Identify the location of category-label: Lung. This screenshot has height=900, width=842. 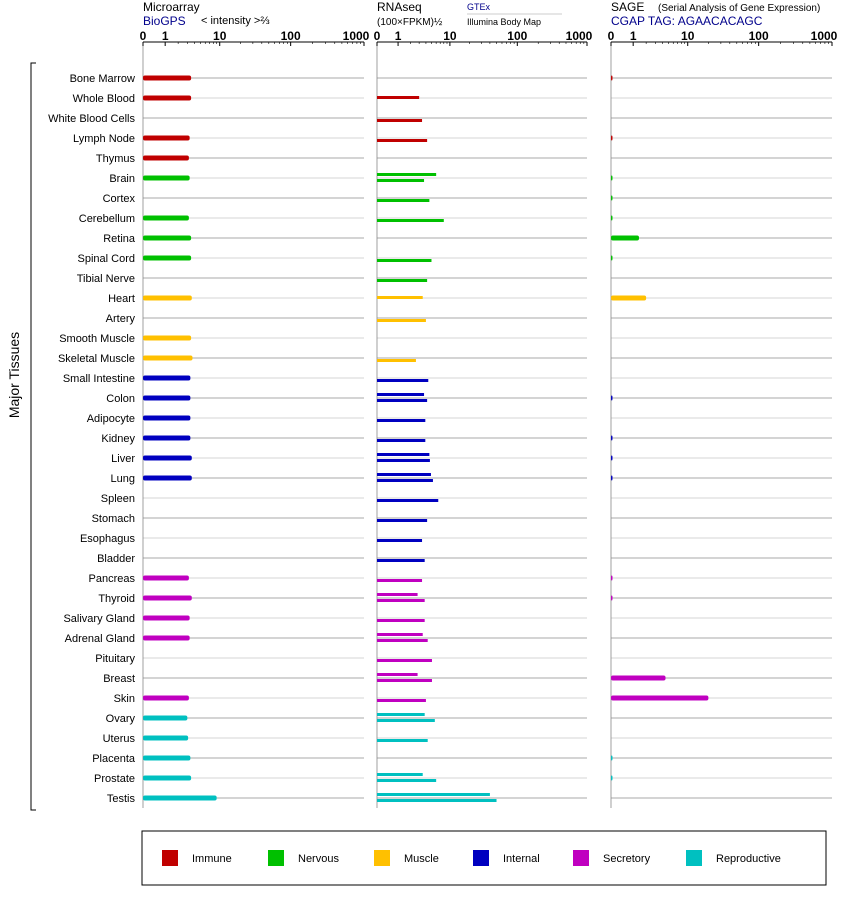
(123, 479).